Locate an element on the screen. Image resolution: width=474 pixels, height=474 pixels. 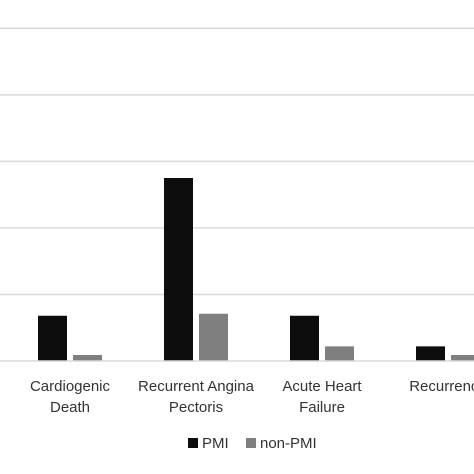
legend: PMI non-PMI is located at coordinates (252, 443).